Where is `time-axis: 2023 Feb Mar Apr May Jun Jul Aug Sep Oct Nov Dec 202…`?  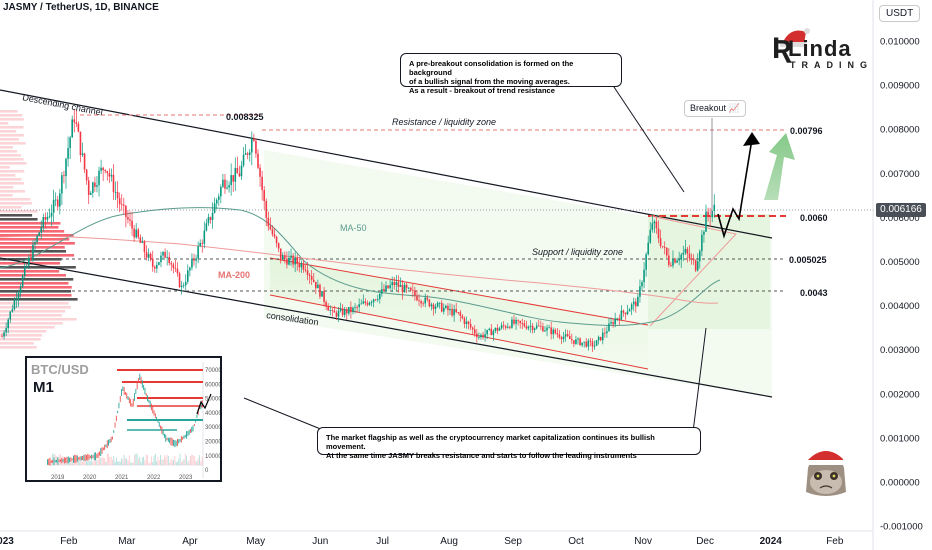
time-axis: 2023 Feb Mar Apr May Jun Jul Aug Sep Oct Nov Dec 202… is located at coordinates (422, 541).